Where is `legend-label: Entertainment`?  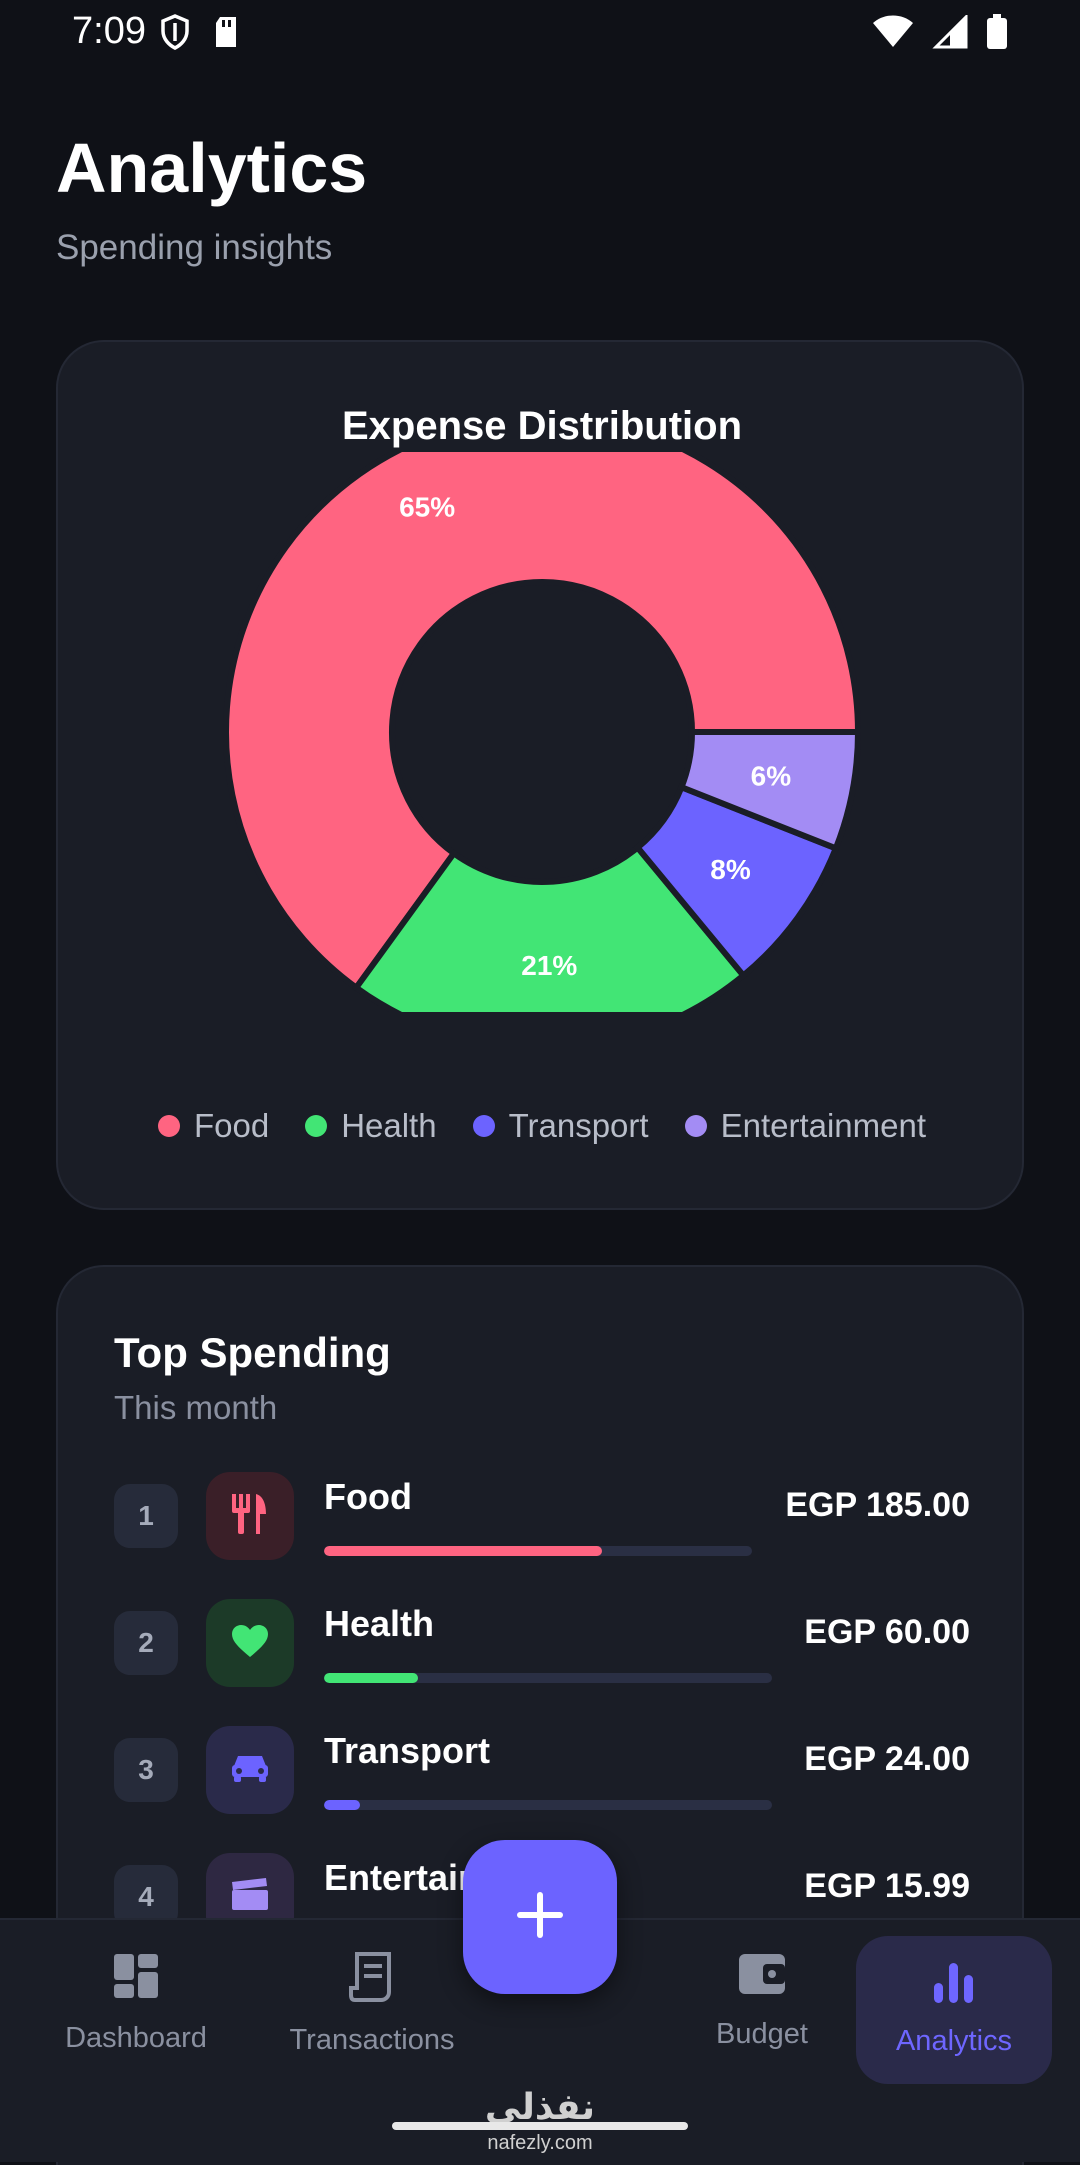
legend-label: Entertainment is located at coordinates (823, 1125).